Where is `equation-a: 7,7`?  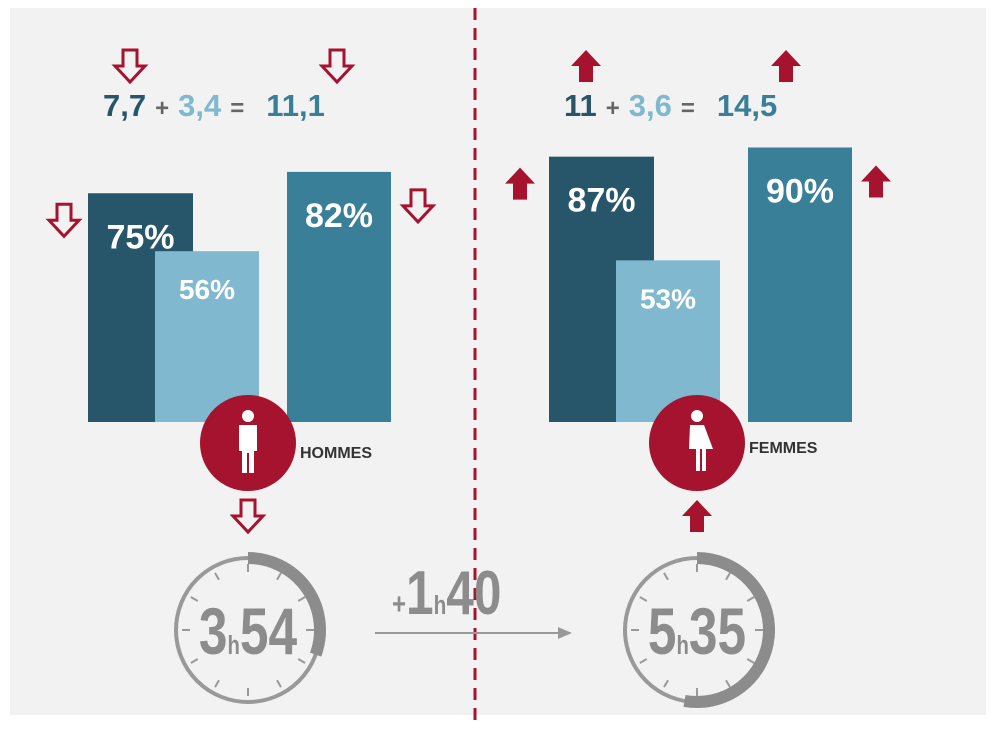
equation-a: 7,7 is located at coordinates (124, 105).